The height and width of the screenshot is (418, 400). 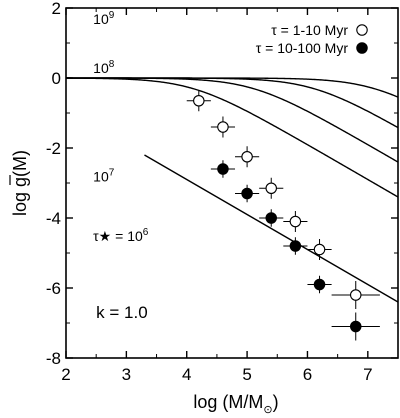 I want to click on curve-label-exp-0: 9, so click(x=112, y=15).